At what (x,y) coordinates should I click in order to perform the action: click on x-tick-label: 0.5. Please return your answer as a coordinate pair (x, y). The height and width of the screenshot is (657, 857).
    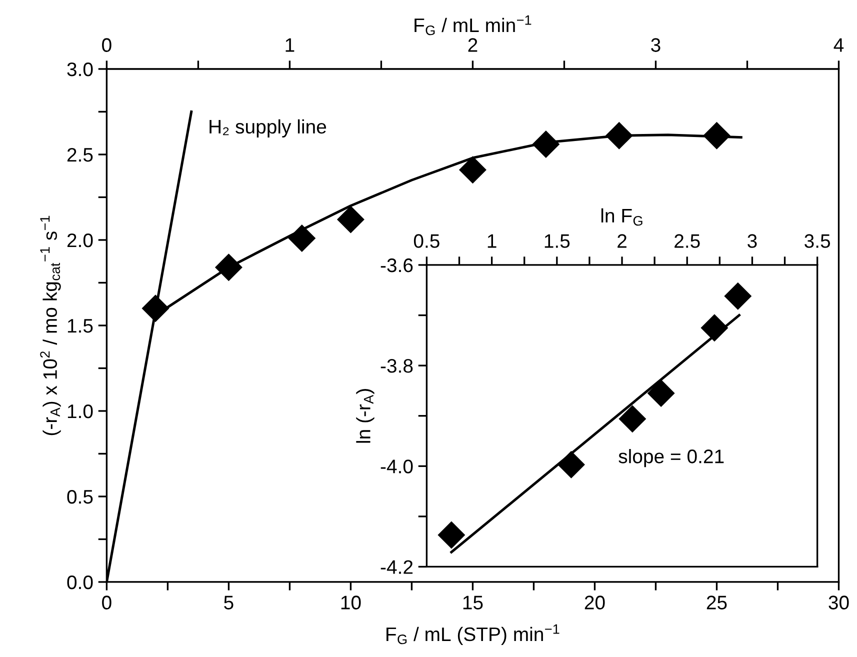
    Looking at the image, I should click on (427, 241).